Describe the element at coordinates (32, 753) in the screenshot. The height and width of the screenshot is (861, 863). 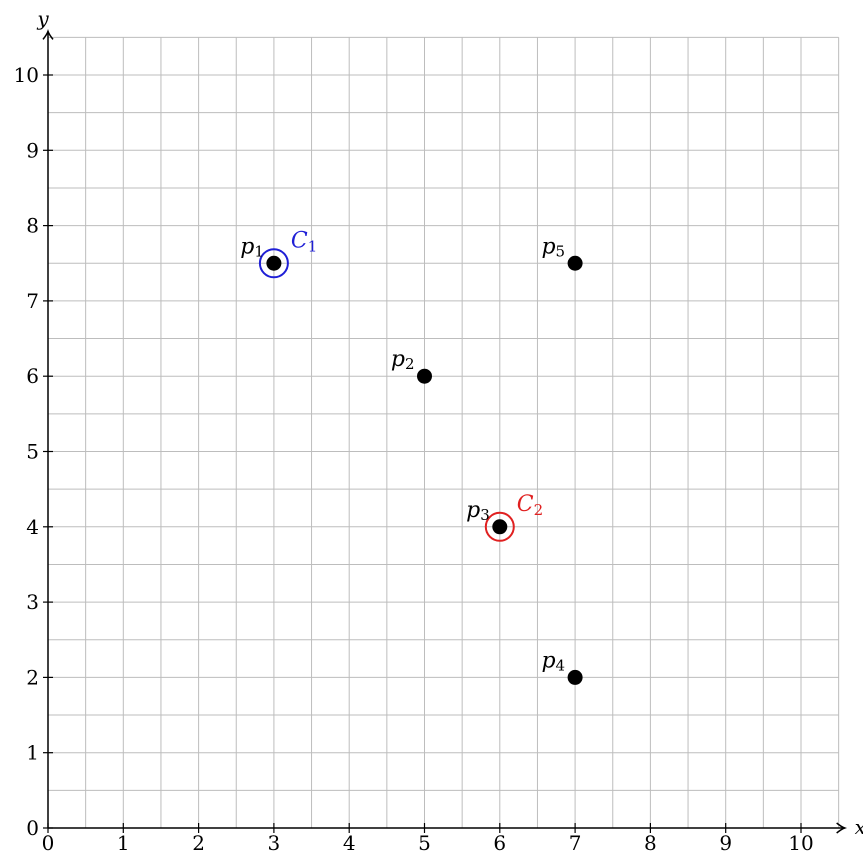
I see `y-tick-label: 1` at that location.